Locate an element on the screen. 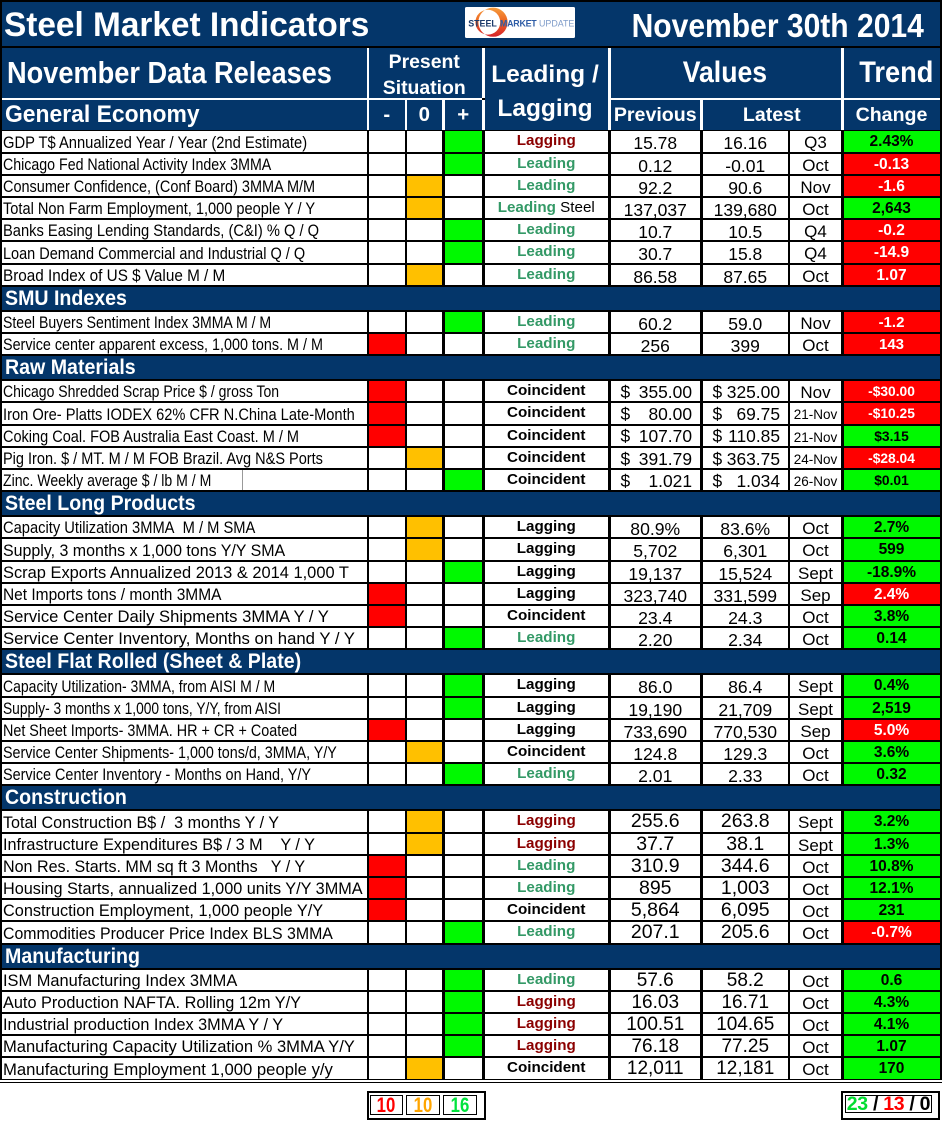 The height and width of the screenshot is (1122, 942). svg-text: STEEL is located at coordinates (482, 23).